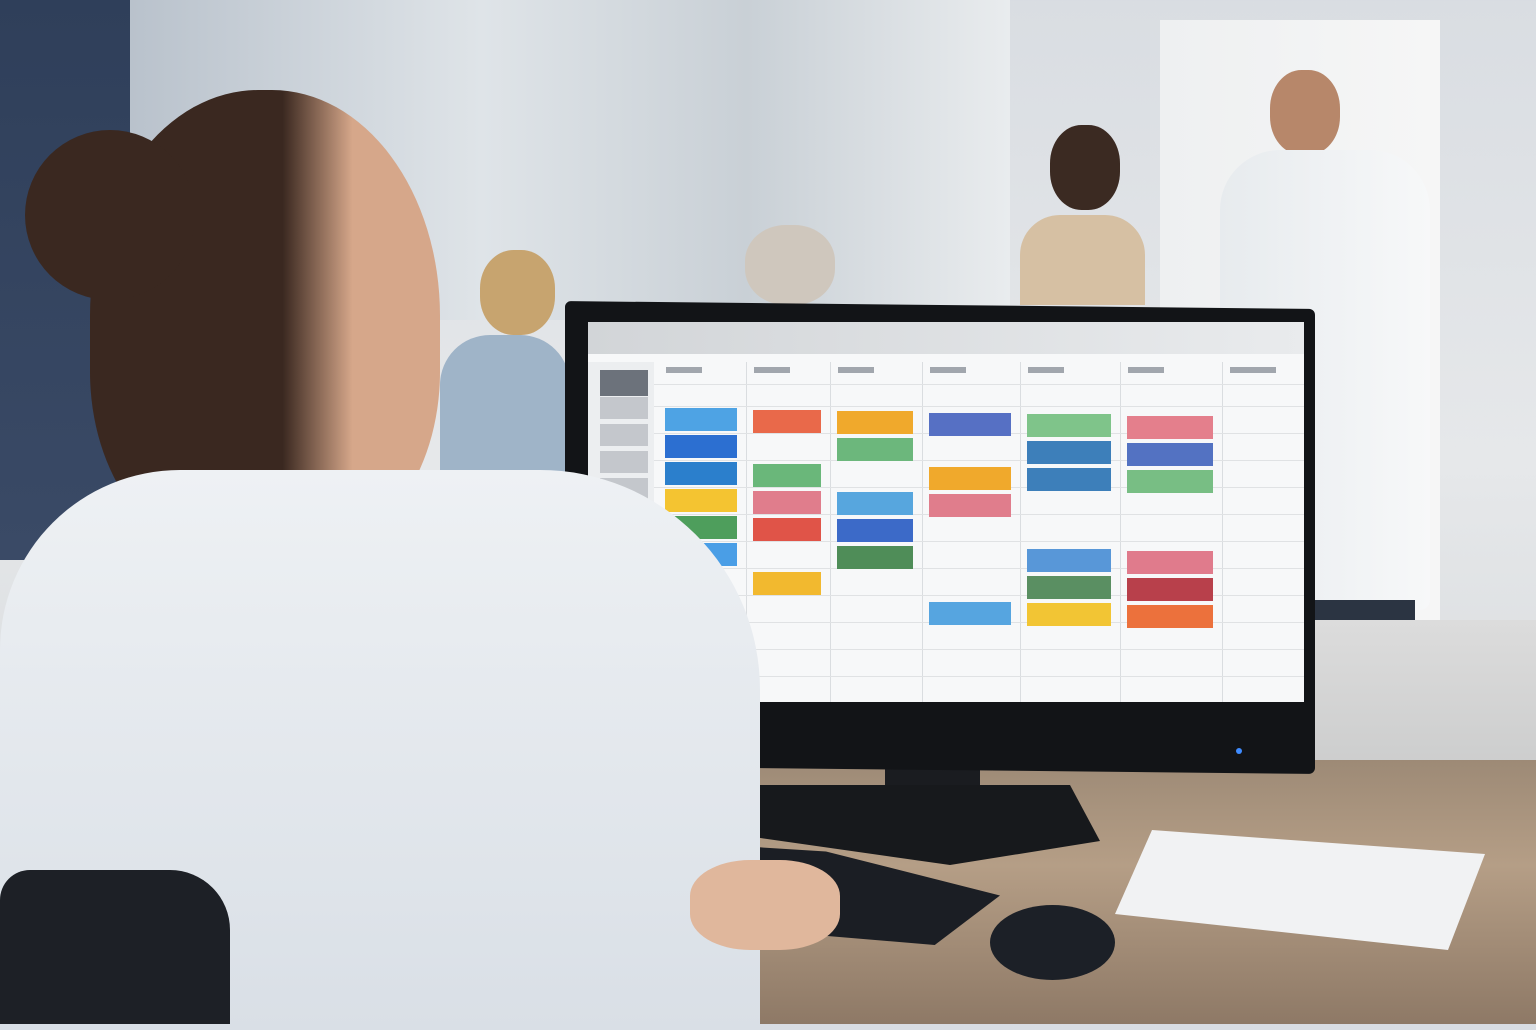 This screenshot has width=1536, height=1030. What do you see at coordinates (1085, 167) in the screenshot?
I see `patient-head` at bounding box center [1085, 167].